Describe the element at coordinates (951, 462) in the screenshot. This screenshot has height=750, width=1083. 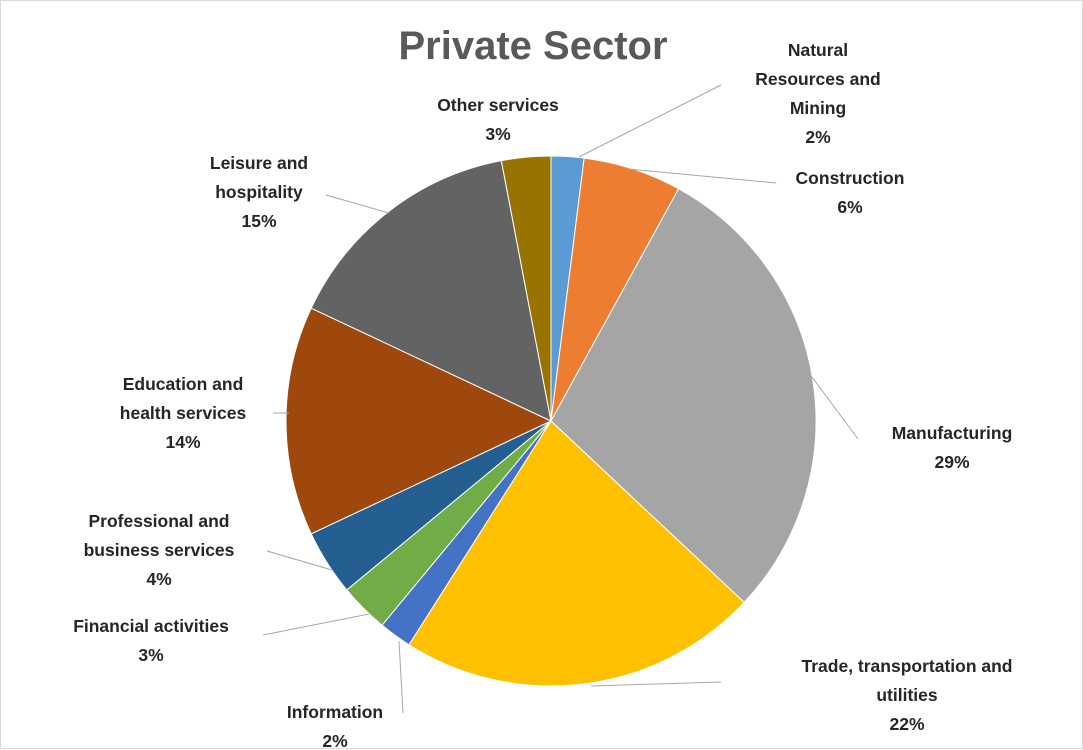
I see `data-label-percent: 29%` at that location.